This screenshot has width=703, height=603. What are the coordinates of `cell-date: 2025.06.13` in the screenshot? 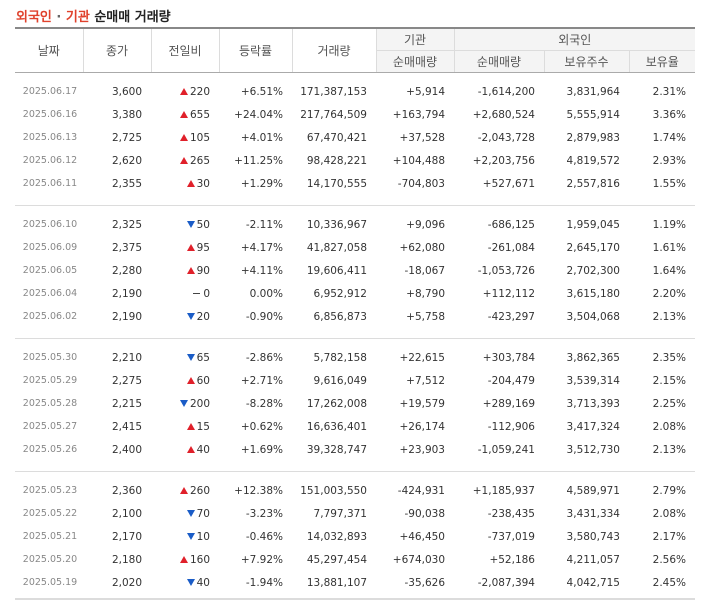 It's located at (50, 137).